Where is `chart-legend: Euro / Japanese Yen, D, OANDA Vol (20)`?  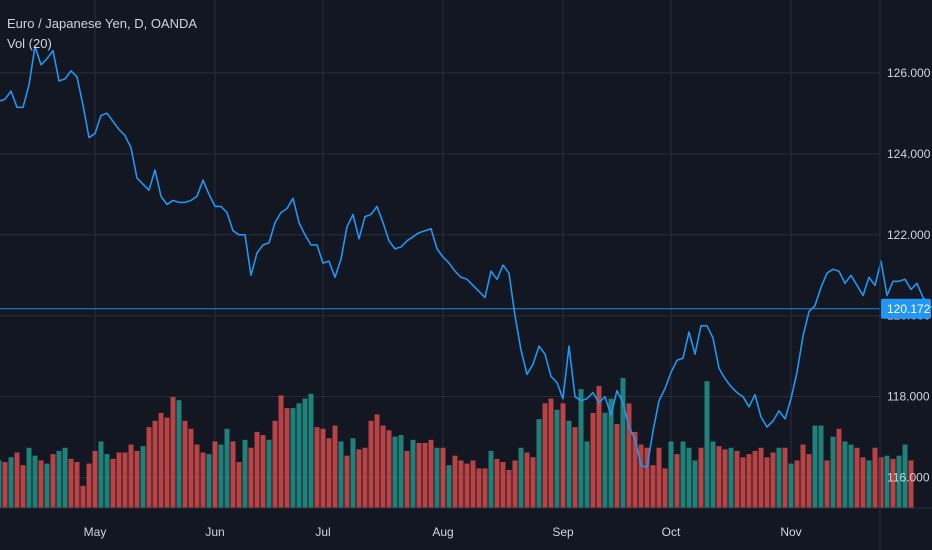 chart-legend: Euro / Japanese Yen, D, OANDA Vol (20) is located at coordinates (102, 34).